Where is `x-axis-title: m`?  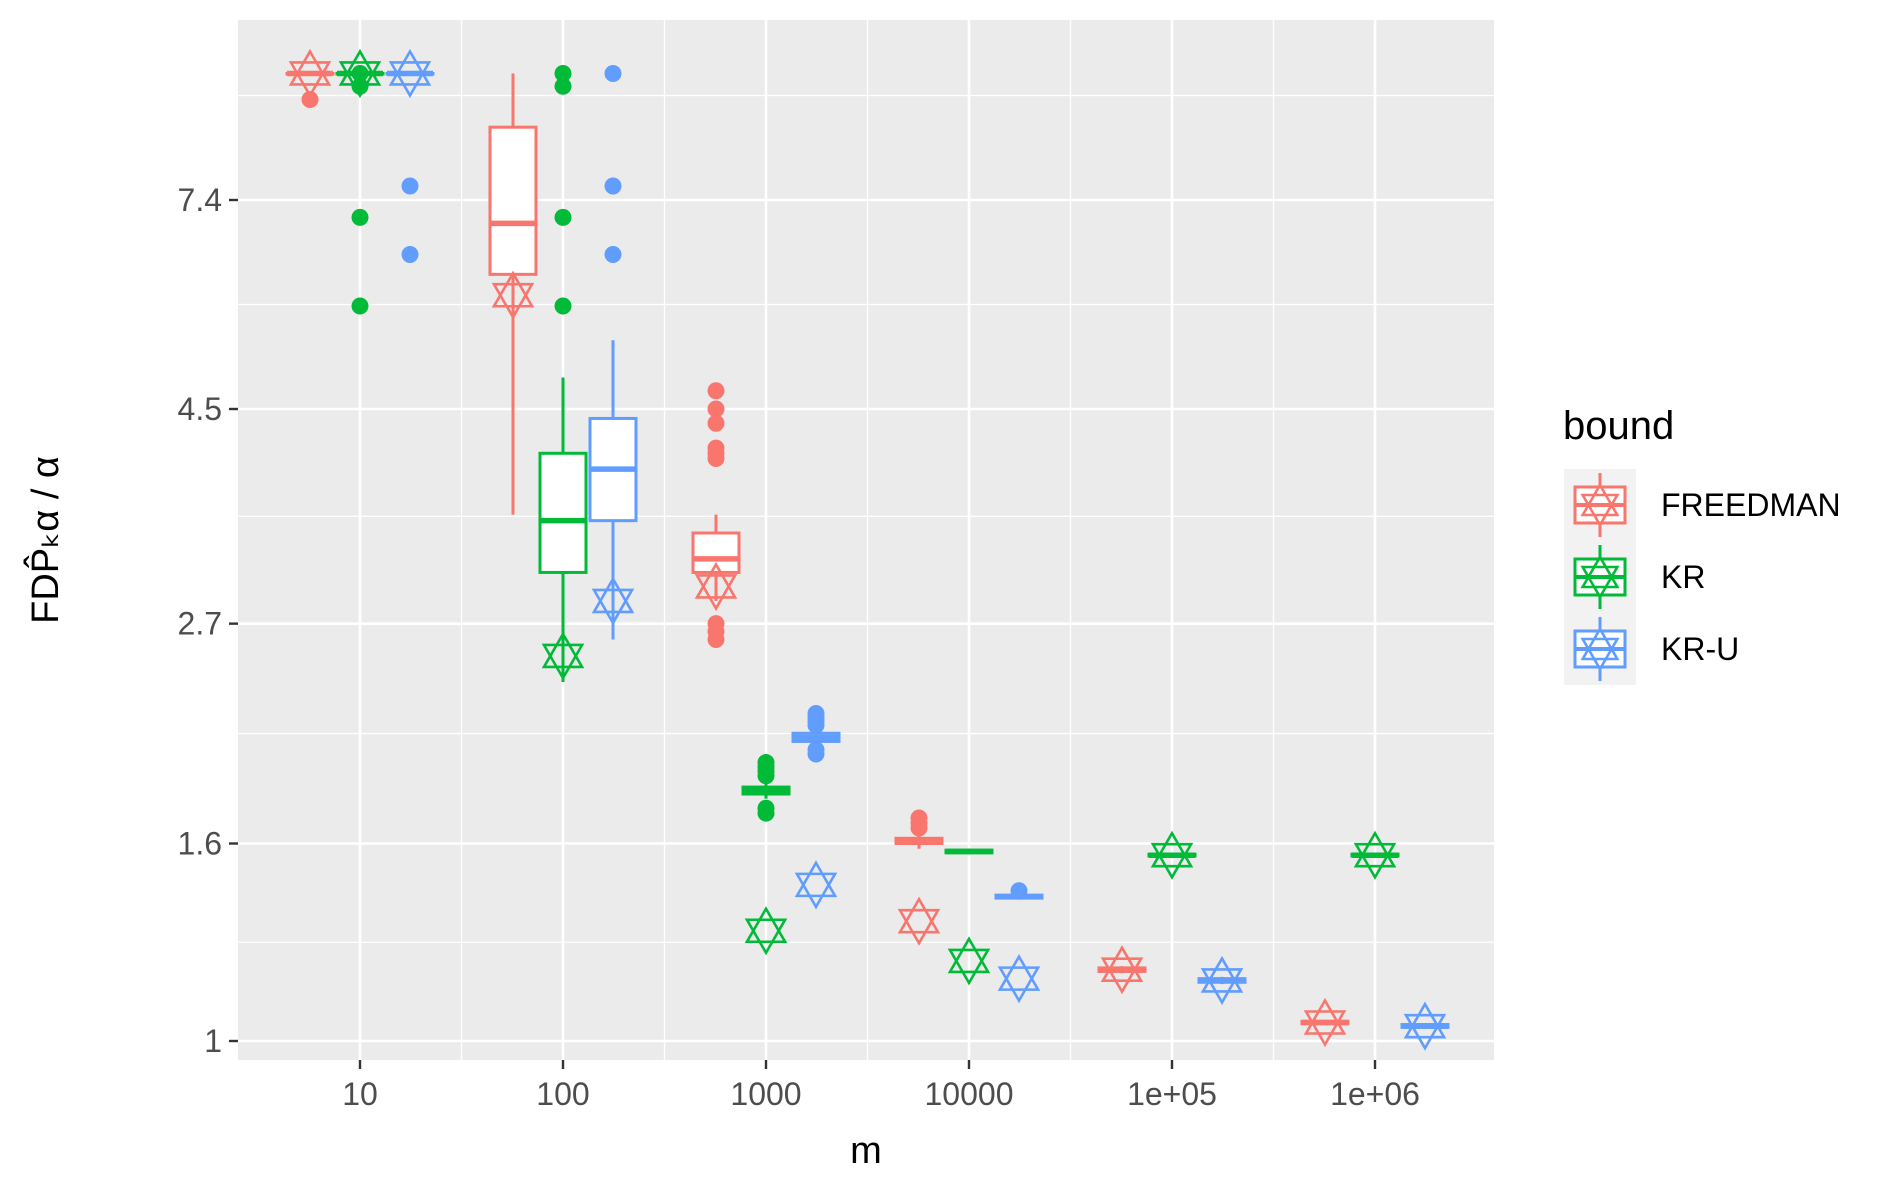 x-axis-title: m is located at coordinates (866, 1151).